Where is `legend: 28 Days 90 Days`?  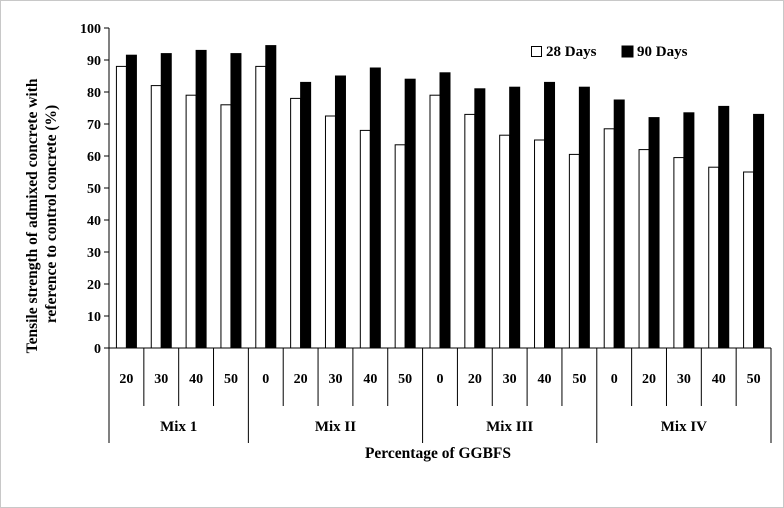 legend: 28 Days 90 Days is located at coordinates (609, 52).